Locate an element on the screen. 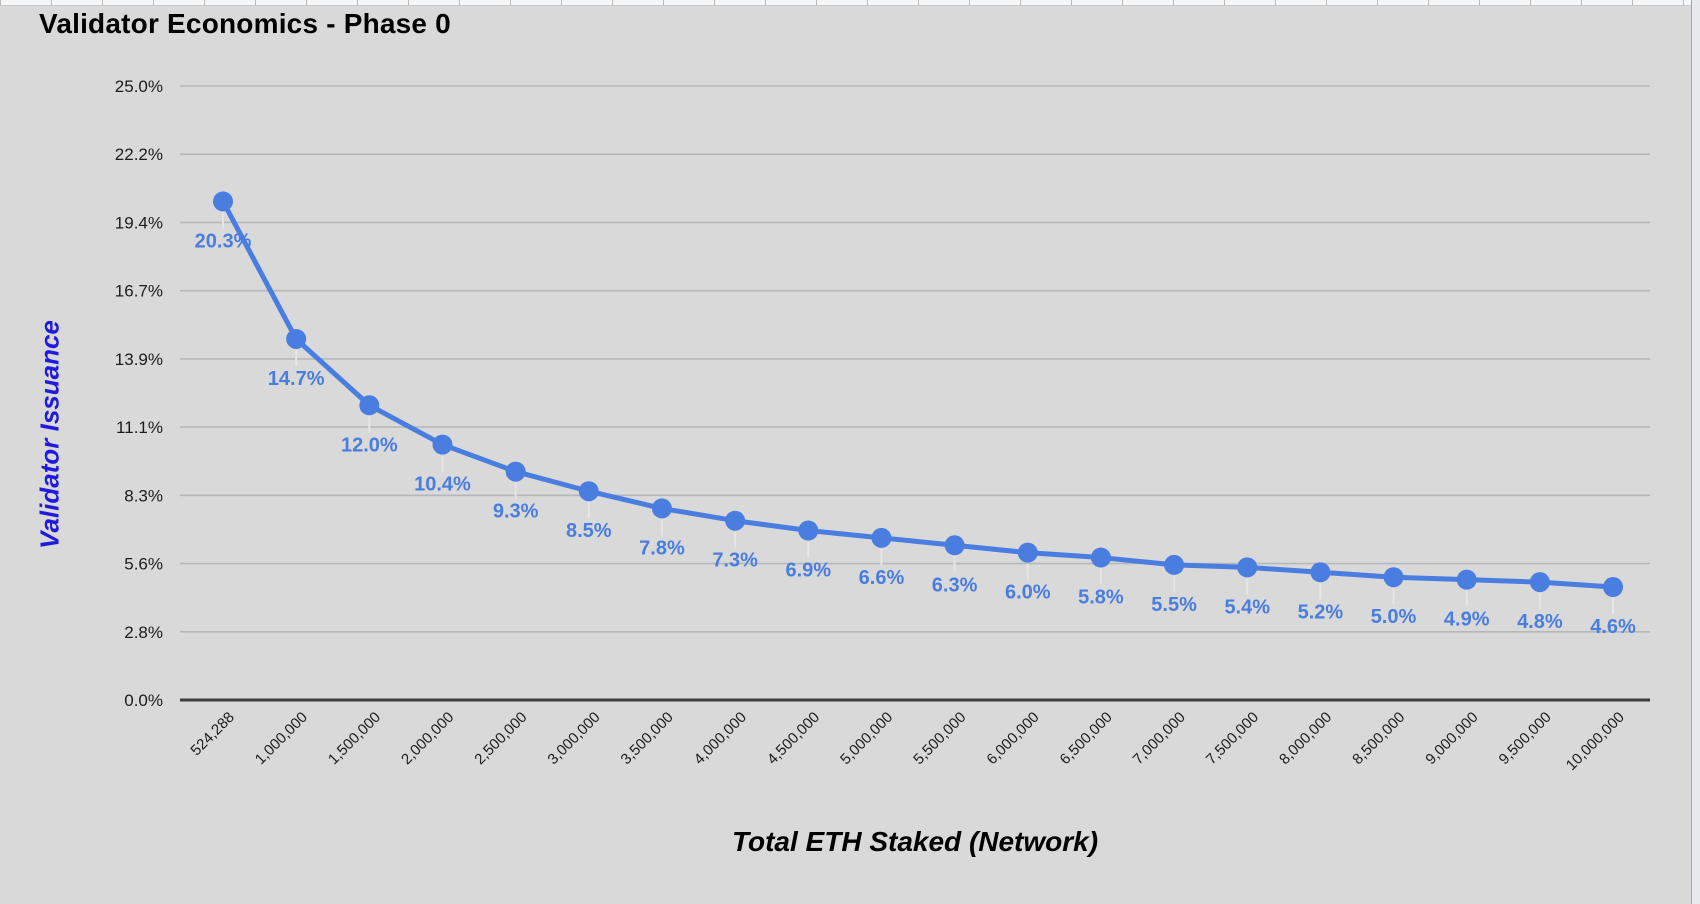 The width and height of the screenshot is (1700, 904). y-tick-label: 16.7% is located at coordinates (139, 291).